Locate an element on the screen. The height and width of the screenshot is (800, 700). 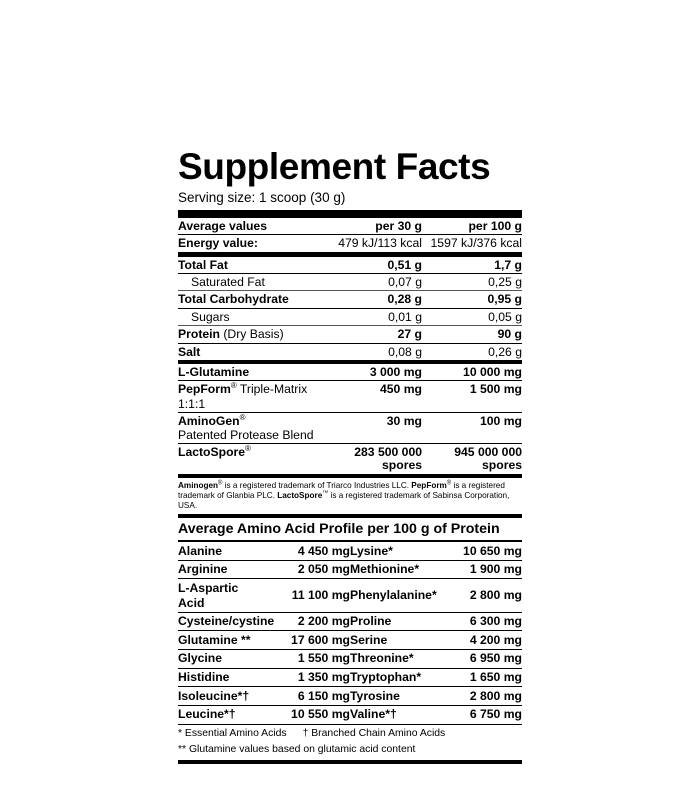
row-name: Saturated Fat is located at coordinates (248, 282).